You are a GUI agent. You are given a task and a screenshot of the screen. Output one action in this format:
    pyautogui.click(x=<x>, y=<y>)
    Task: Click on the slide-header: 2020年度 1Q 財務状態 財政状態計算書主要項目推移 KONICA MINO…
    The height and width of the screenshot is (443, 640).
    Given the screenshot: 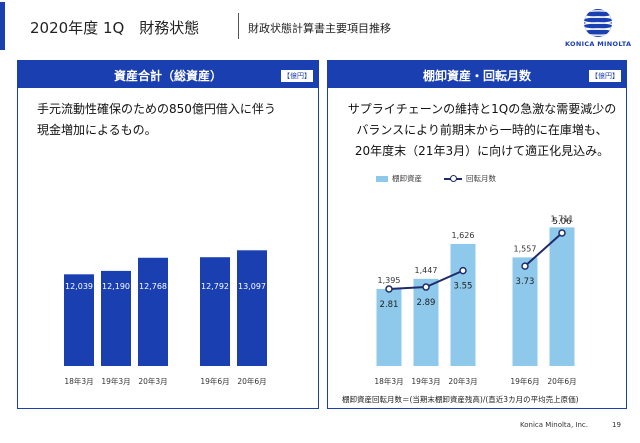 What is the action you would take?
    pyautogui.click(x=320, y=27)
    